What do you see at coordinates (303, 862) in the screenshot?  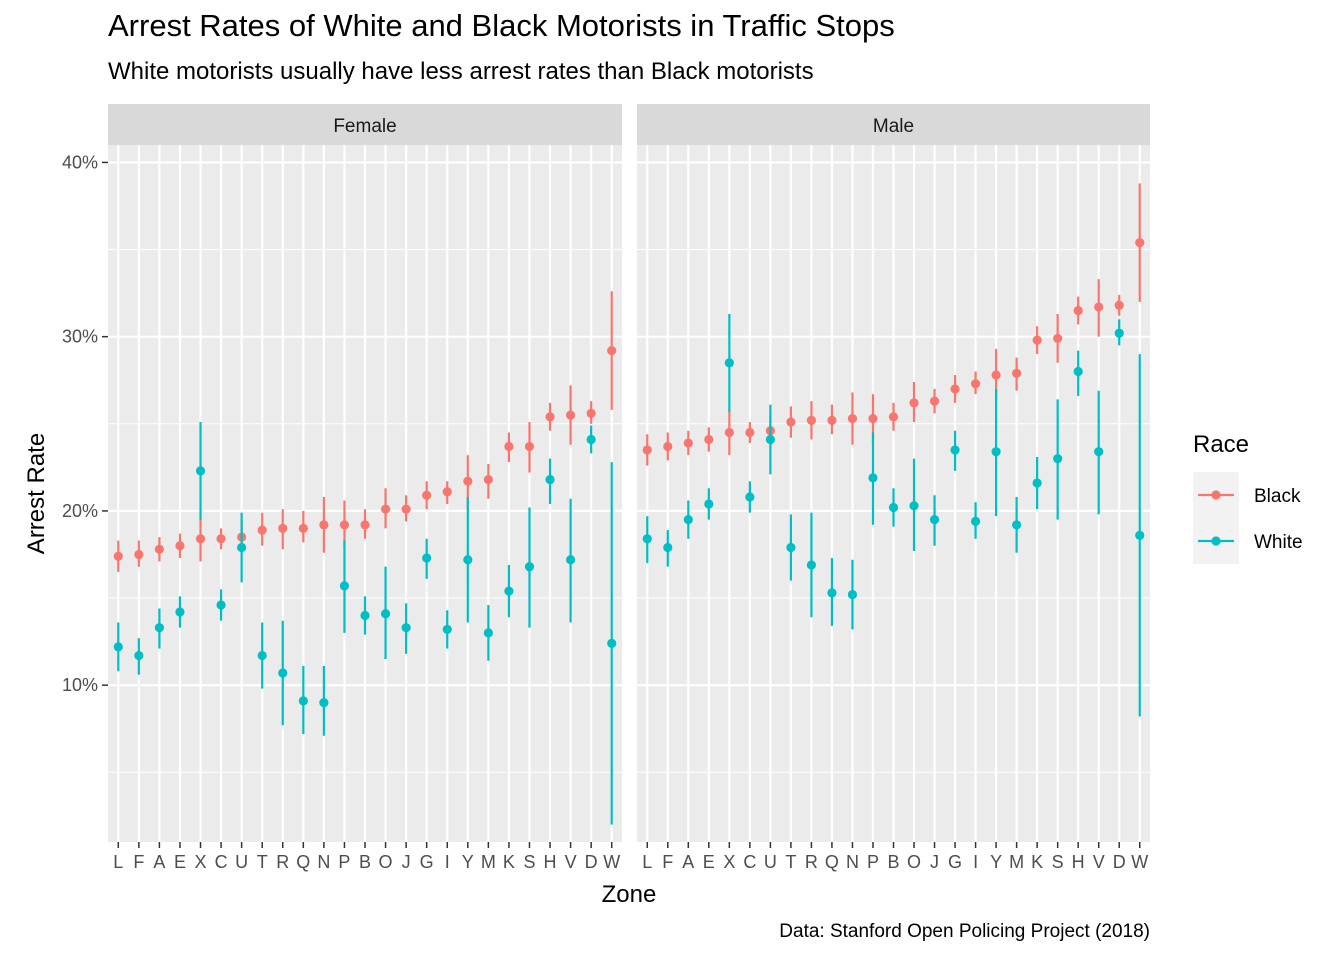 I see `x-tick-label: Q` at bounding box center [303, 862].